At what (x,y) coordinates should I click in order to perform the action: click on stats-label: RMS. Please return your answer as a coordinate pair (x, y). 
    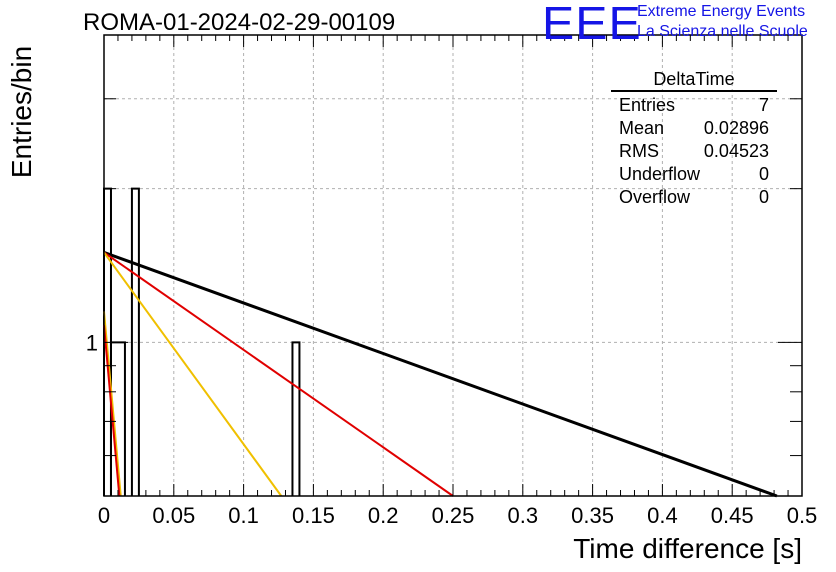
    Looking at the image, I should click on (639, 151).